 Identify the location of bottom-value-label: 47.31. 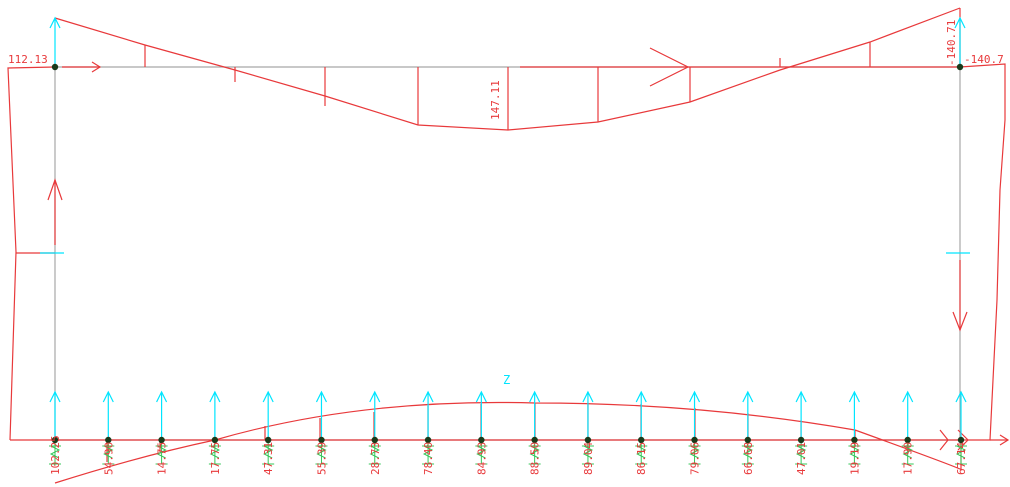
(268, 458).